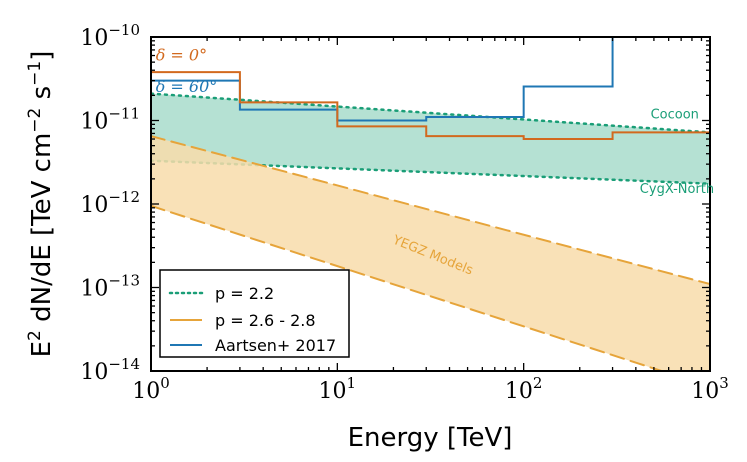 The image size is (747, 462). I want to click on legend-box, so click(254, 313).